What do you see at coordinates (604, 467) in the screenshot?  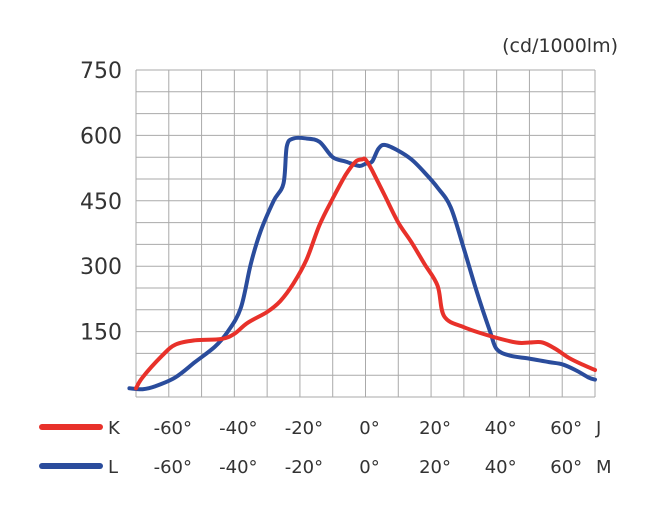 I see `x-row-end-label: M` at bounding box center [604, 467].